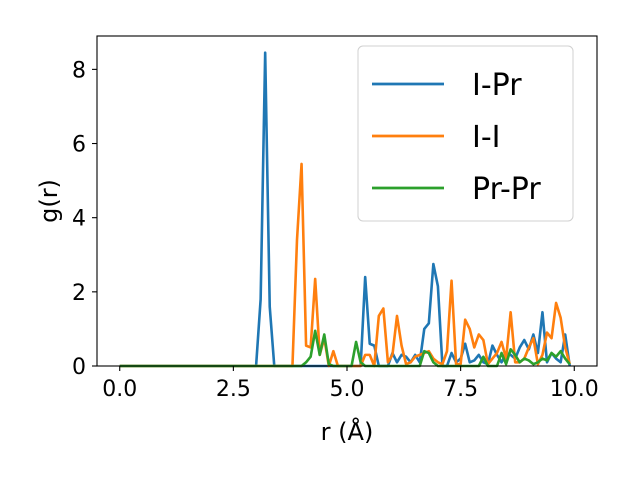 This screenshot has height=480, width=640. What do you see at coordinates (79, 293) in the screenshot?
I see `y-tick-label: 2` at bounding box center [79, 293].